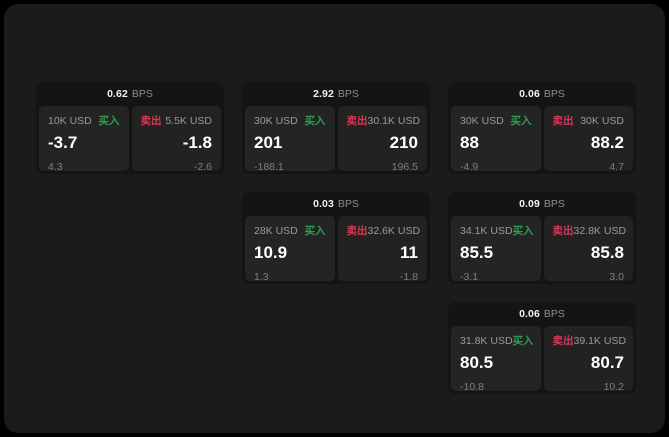 The height and width of the screenshot is (437, 669). Describe the element at coordinates (261, 277) in the screenshot. I see `delta-value: 1.3` at that location.